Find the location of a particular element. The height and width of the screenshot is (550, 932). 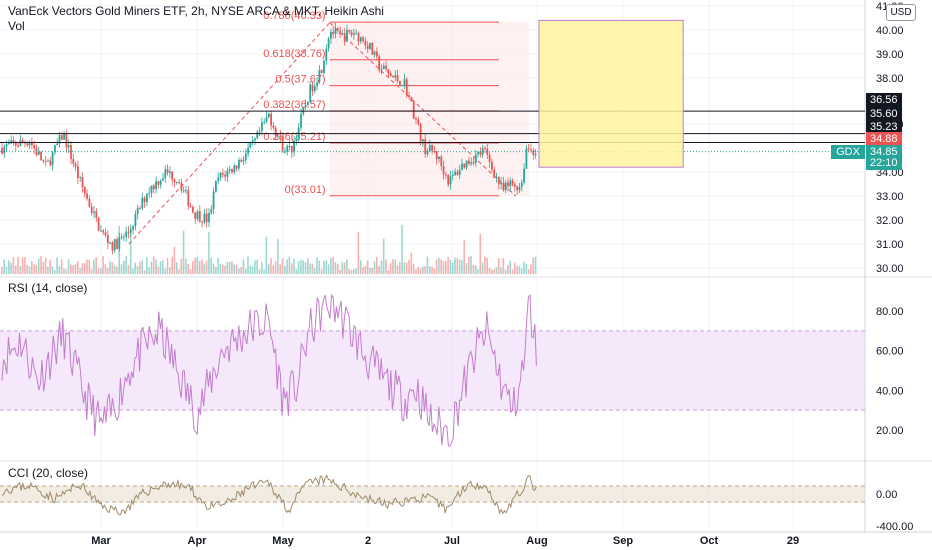

price-tick-label: 38.00 is located at coordinates (890, 79).